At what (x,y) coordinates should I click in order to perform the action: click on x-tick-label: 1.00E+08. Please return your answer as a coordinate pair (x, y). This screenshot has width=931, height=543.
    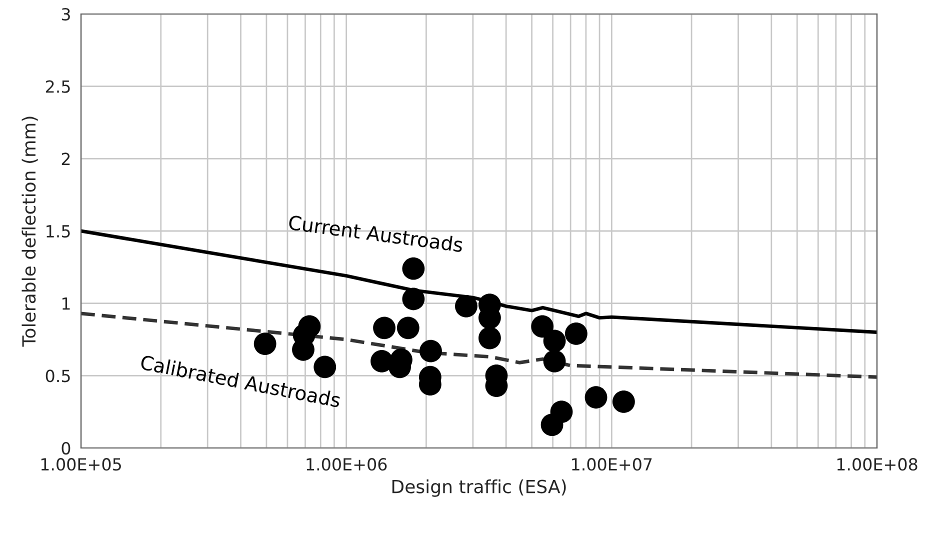
    Looking at the image, I should click on (877, 464).